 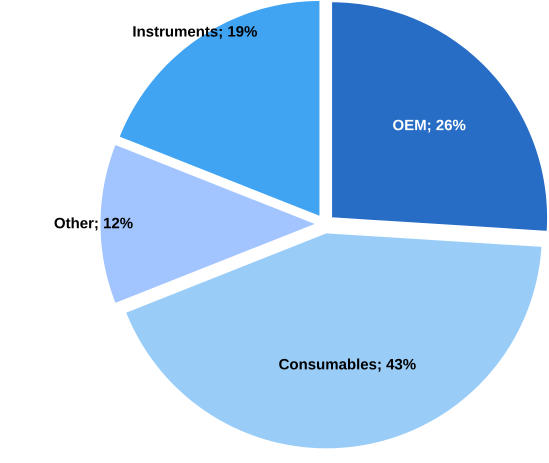 I want to click on data-label: ; 12%, so click(x=114, y=224).